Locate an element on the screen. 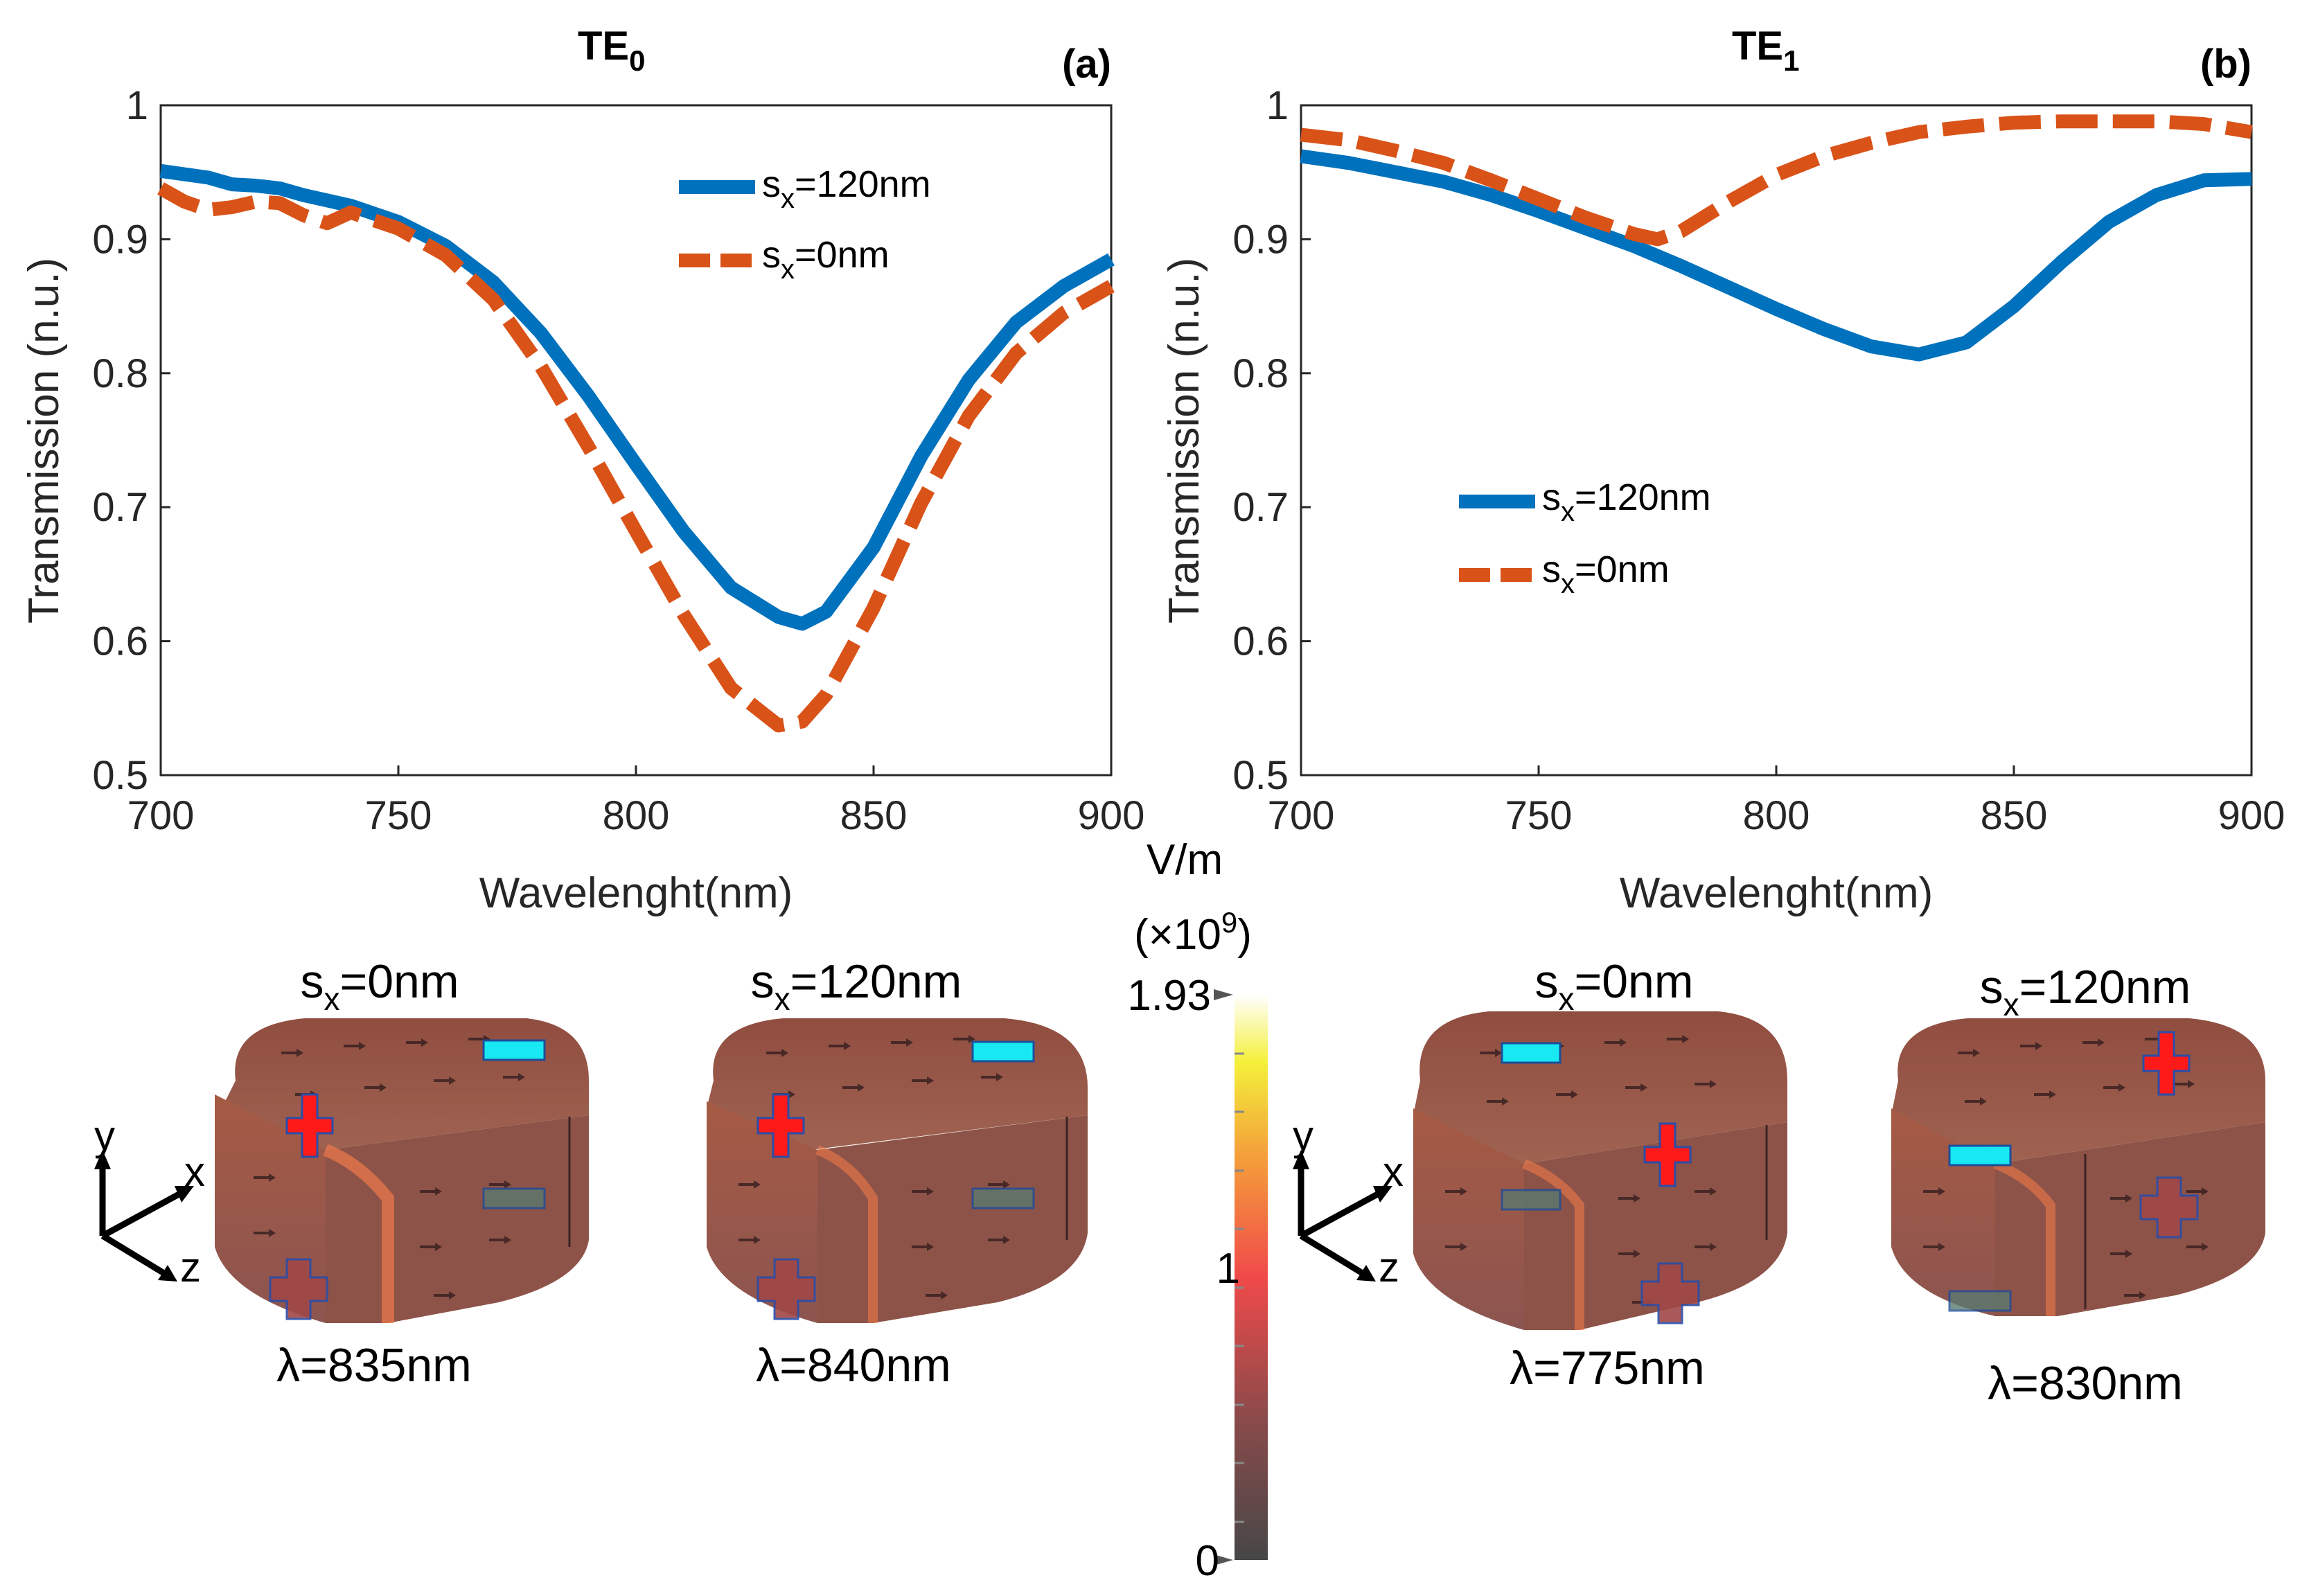  y-tick-label-a: 0.5 is located at coordinates (120, 775).